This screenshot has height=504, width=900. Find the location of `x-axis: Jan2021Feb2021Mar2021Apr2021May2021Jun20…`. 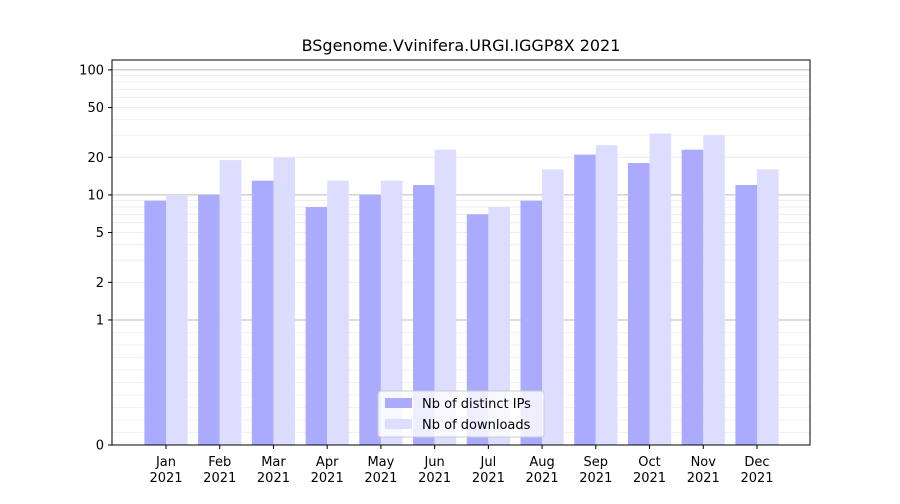

x-axis: Jan2021Feb2021Mar2021Apr2021May2021Jun20… is located at coordinates (461, 465).